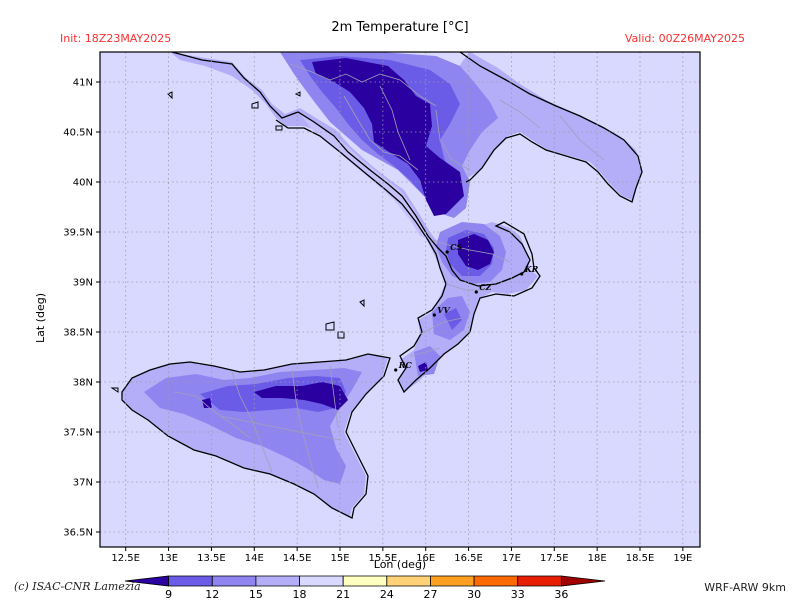 The image size is (800, 600). I want to click on city-label: KR, so click(531, 269).